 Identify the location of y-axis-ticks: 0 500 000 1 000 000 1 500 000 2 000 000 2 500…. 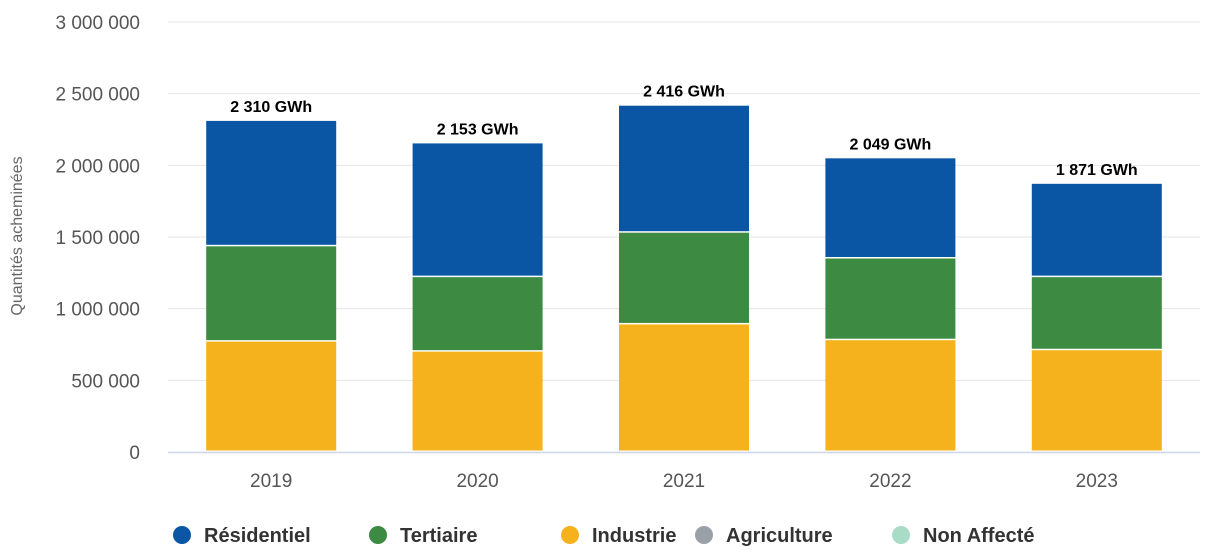
(97, 238).